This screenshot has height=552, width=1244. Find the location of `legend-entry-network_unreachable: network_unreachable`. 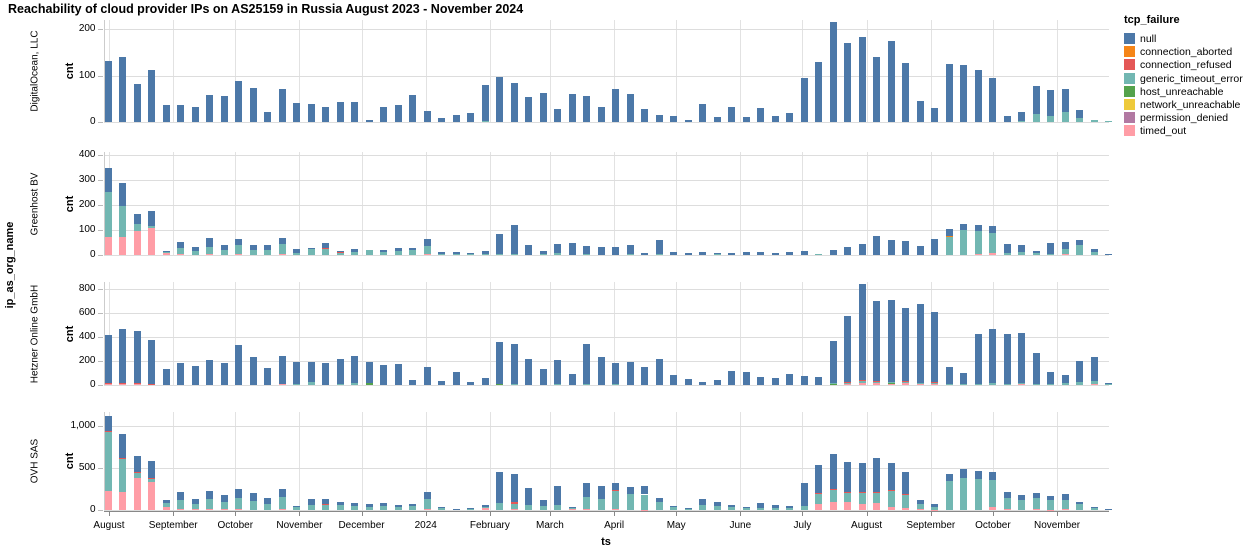

legend-entry-network_unreachable: network_unreachable is located at coordinates (1184, 104).